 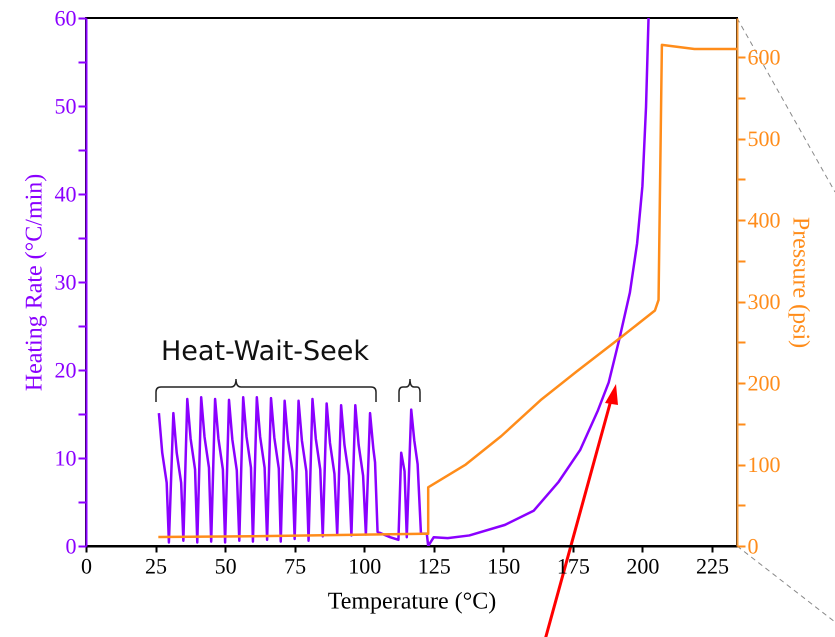 What do you see at coordinates (65, 18) in the screenshot?
I see `y-tick-label: 60` at bounding box center [65, 18].